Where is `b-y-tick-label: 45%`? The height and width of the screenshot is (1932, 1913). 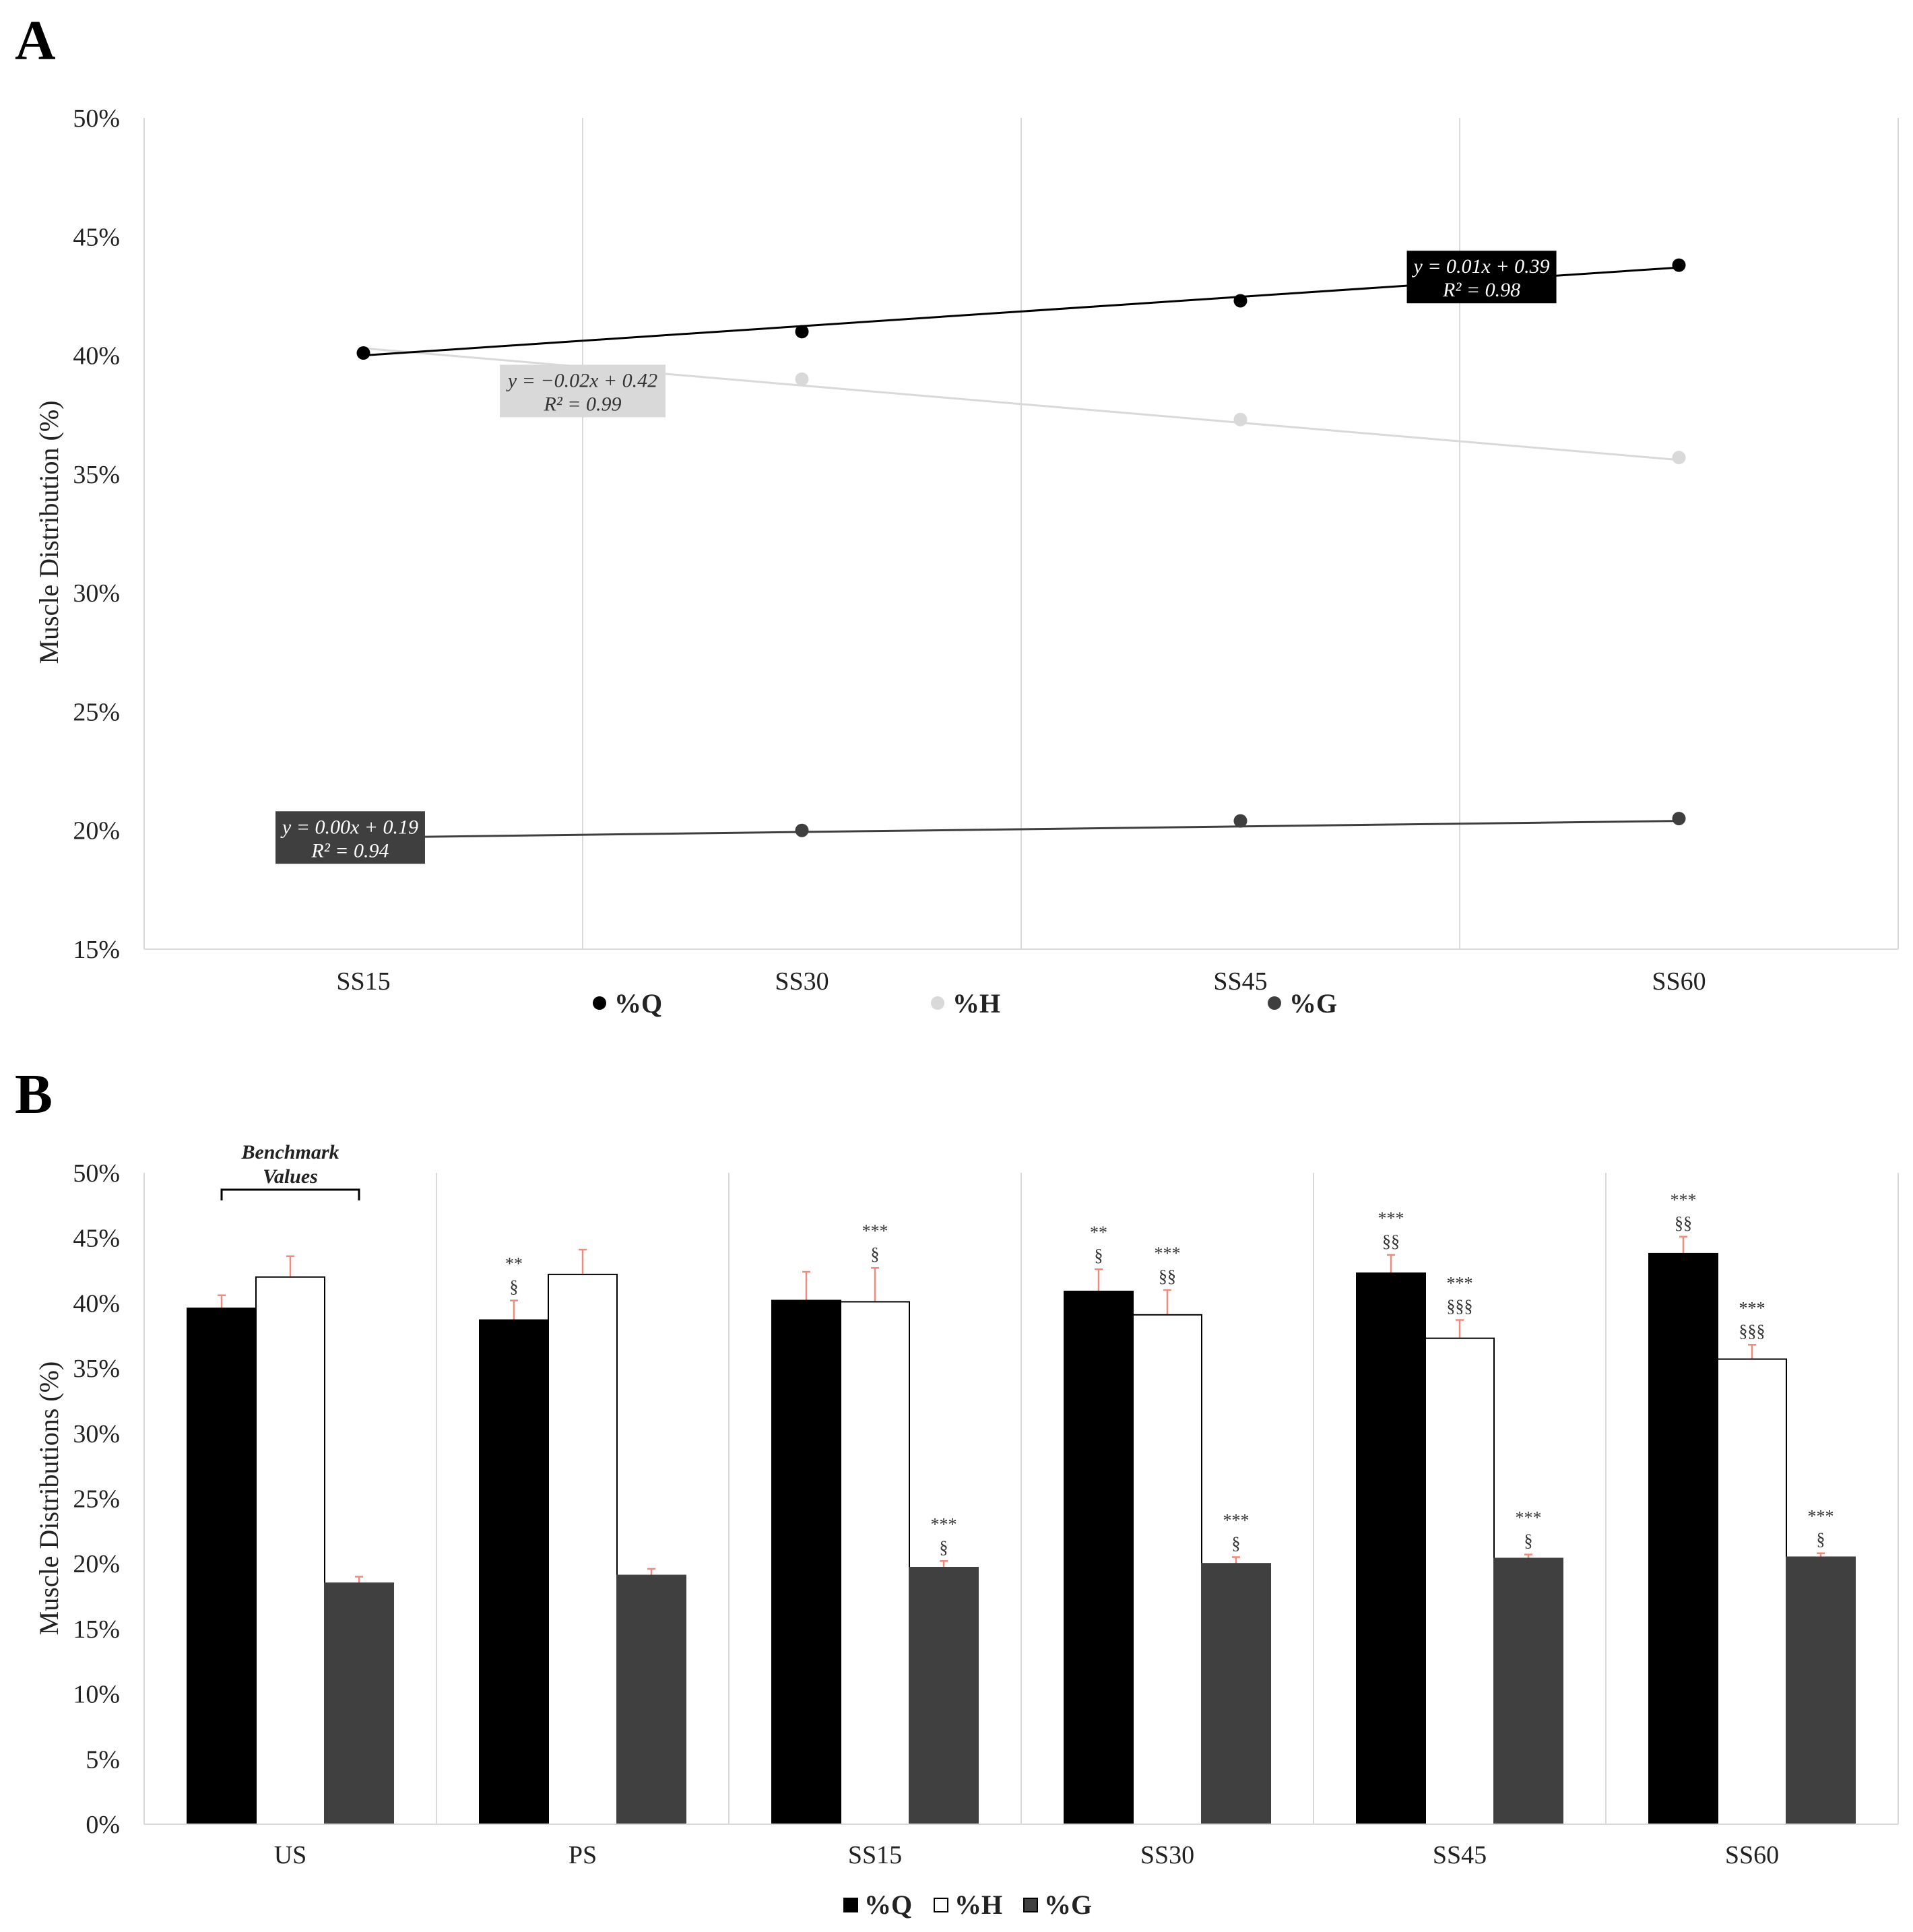 b-y-tick-label: 45% is located at coordinates (97, 1239).